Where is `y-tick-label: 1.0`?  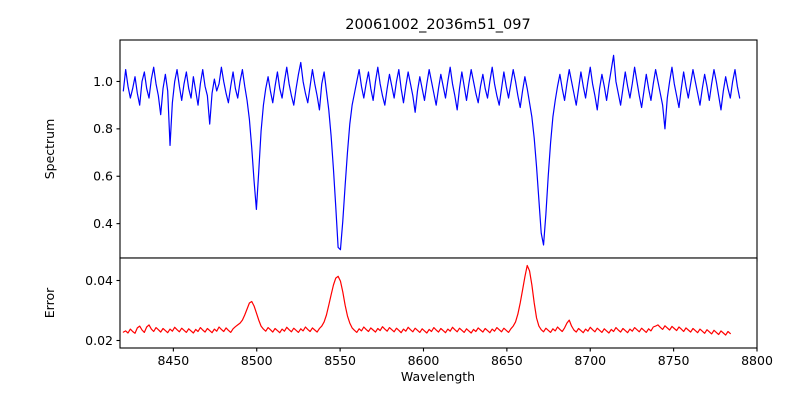
y-tick-label: 1.0 is located at coordinates (103, 81).